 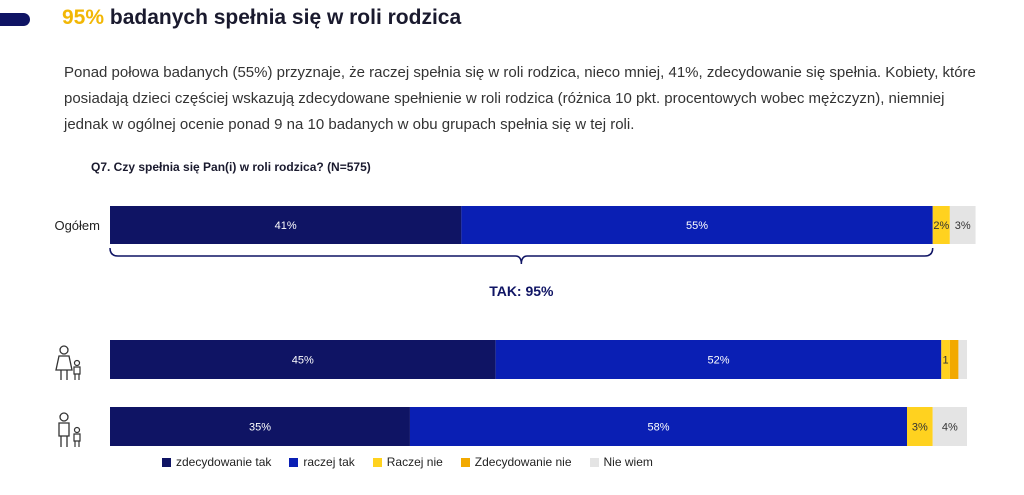 What do you see at coordinates (83, 17) in the screenshot?
I see `title-highlight: 95%` at bounding box center [83, 17].